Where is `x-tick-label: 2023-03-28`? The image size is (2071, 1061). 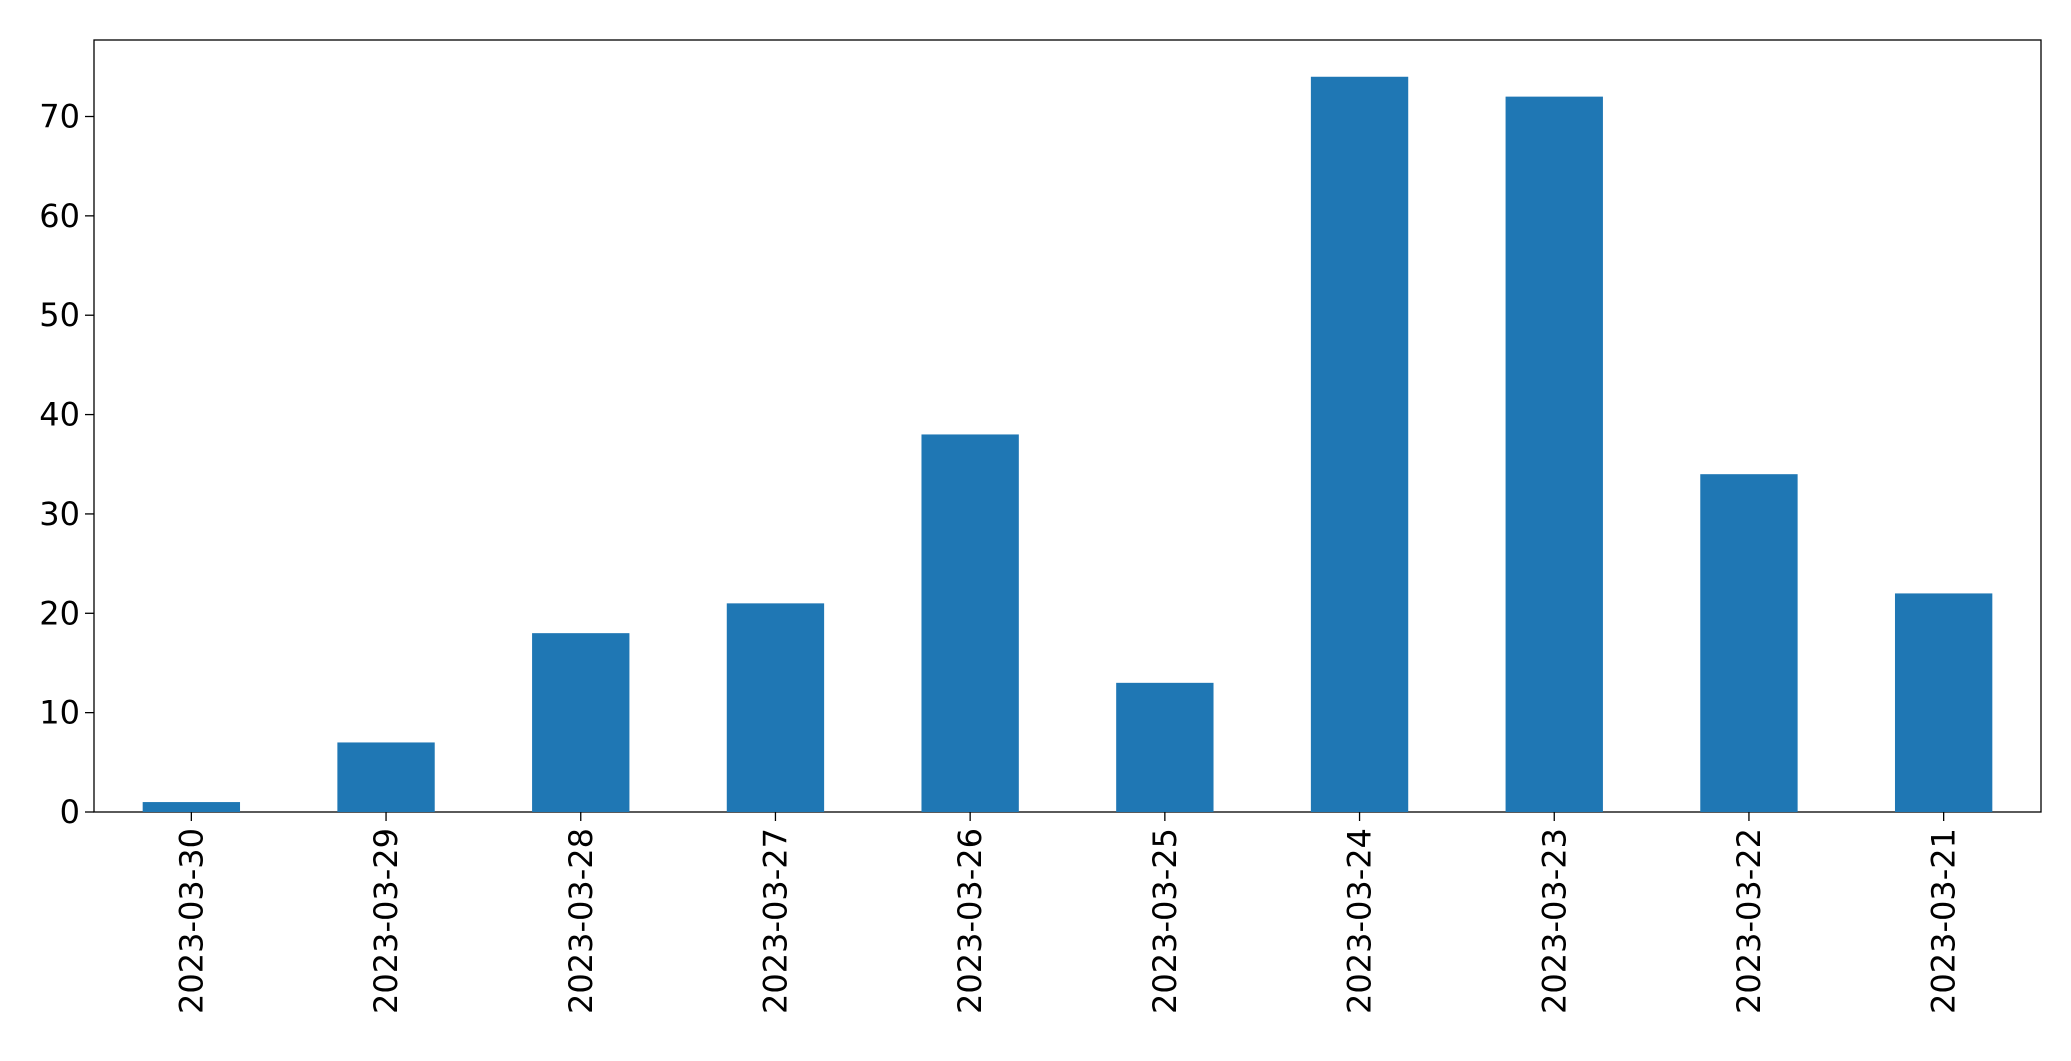
x-tick-label: 2023-03-28 is located at coordinates (581, 921).